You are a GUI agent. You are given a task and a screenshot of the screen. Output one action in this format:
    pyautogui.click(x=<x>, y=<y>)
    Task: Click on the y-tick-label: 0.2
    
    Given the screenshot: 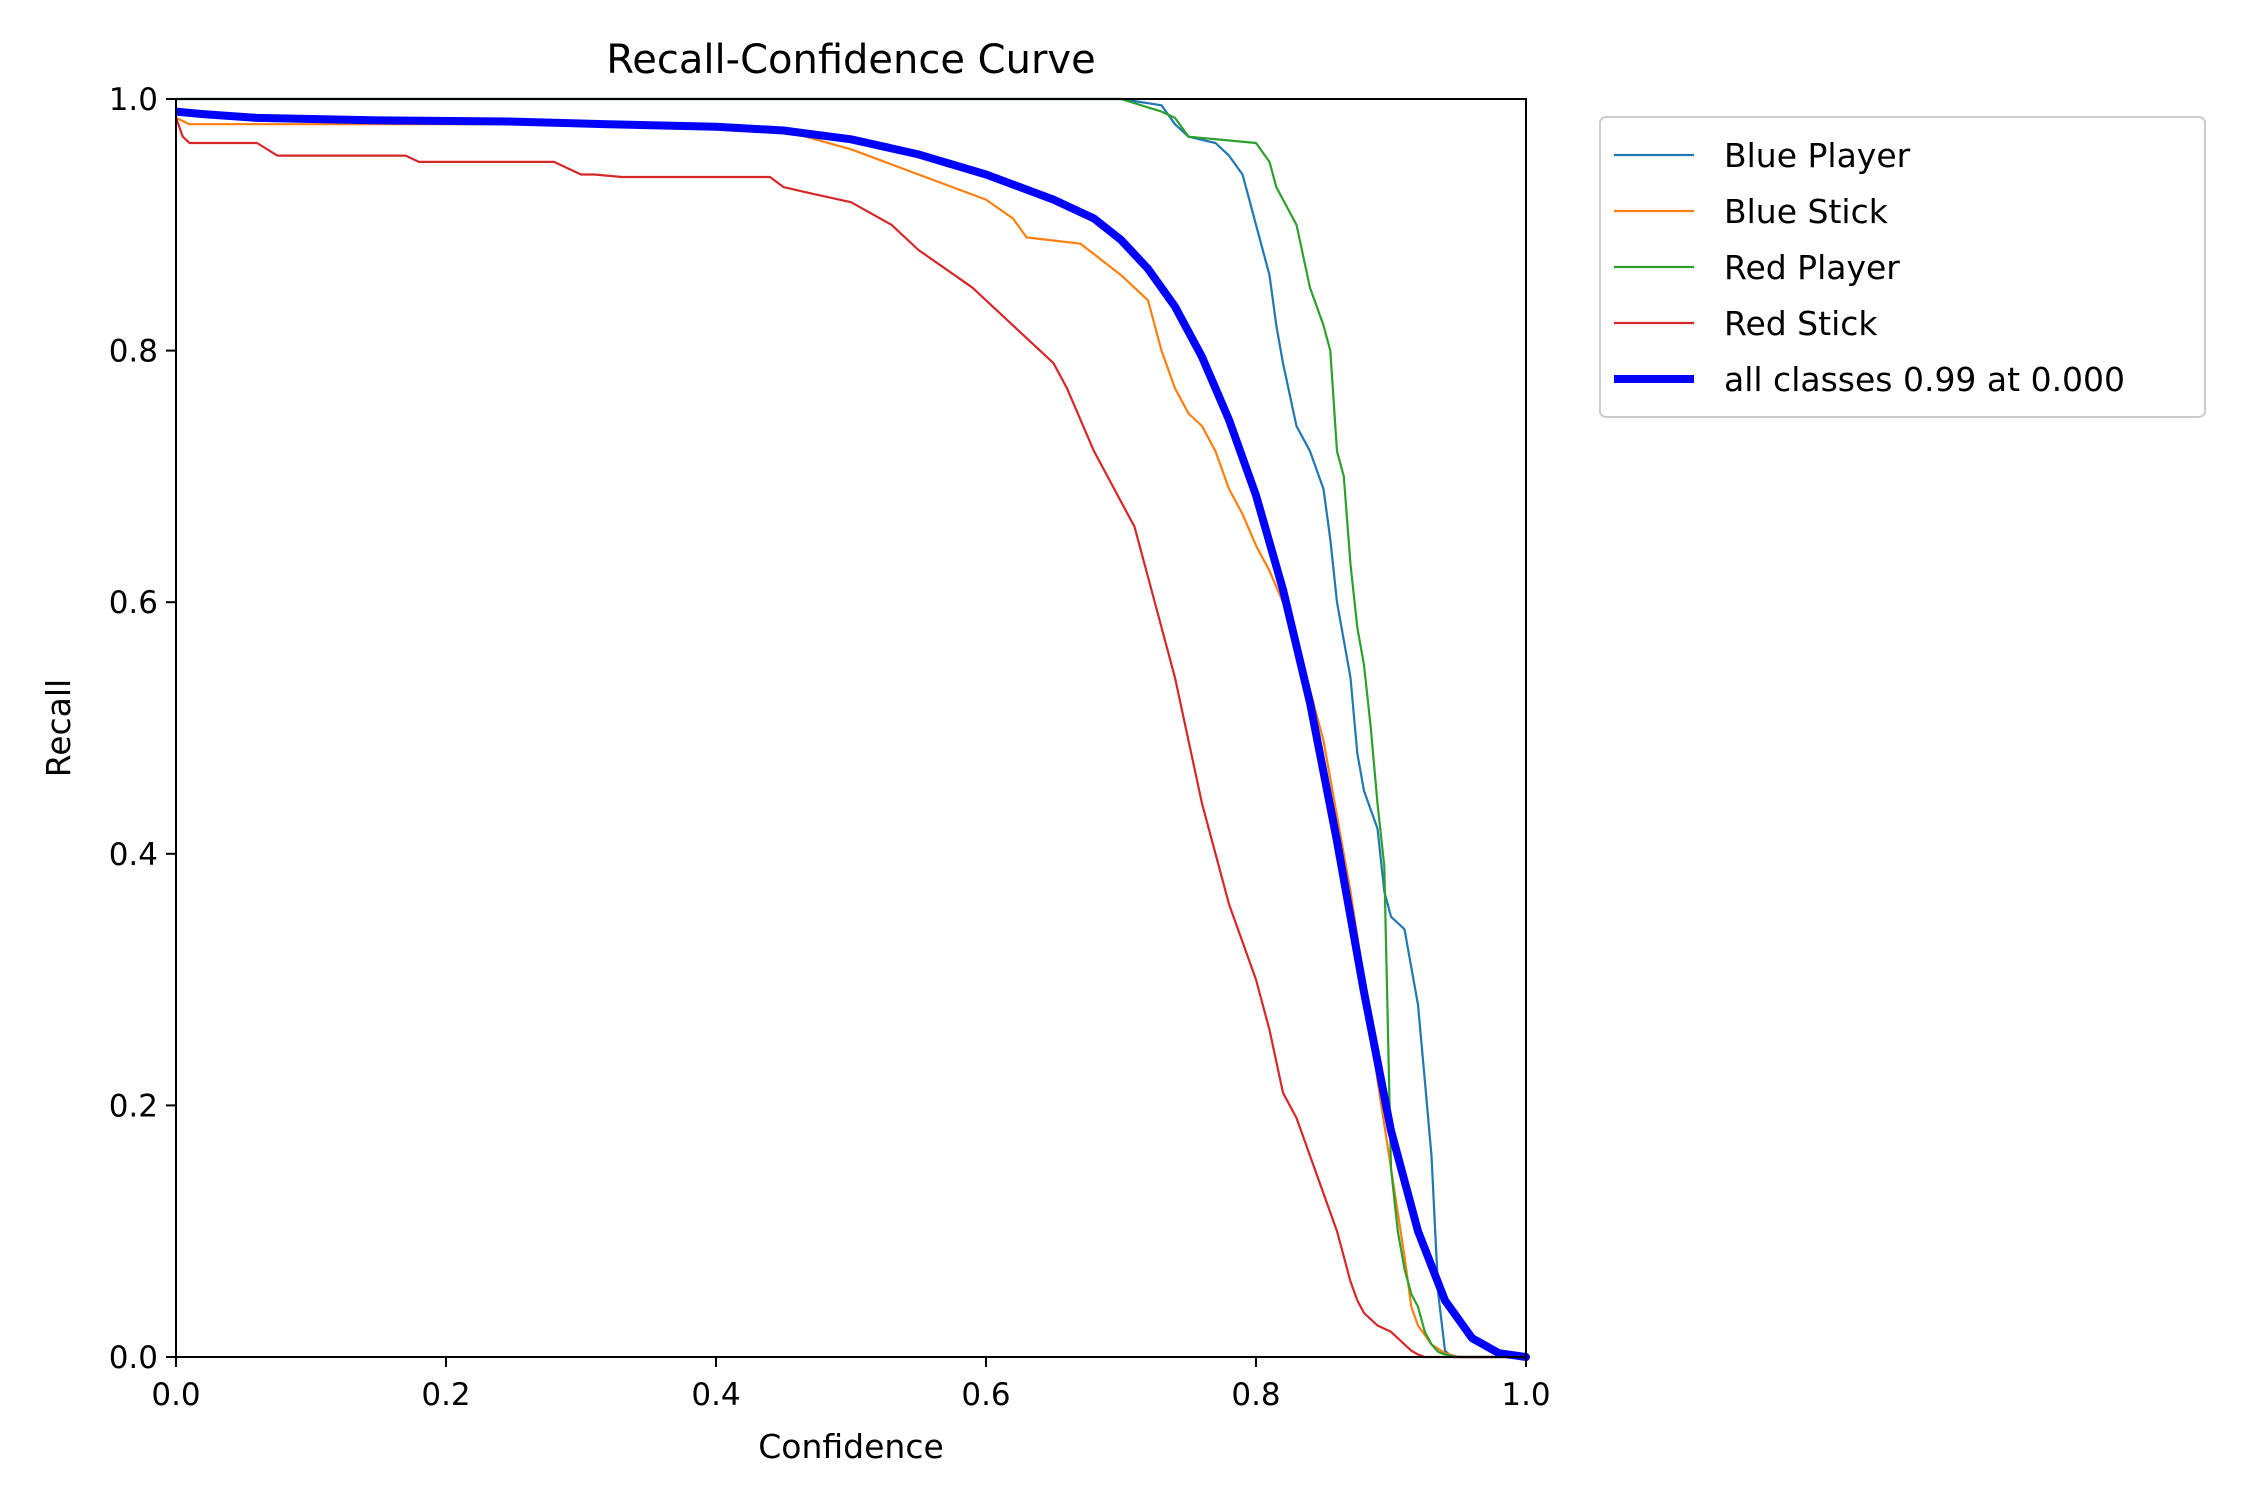 What is the action you would take?
    pyautogui.click(x=133, y=1106)
    